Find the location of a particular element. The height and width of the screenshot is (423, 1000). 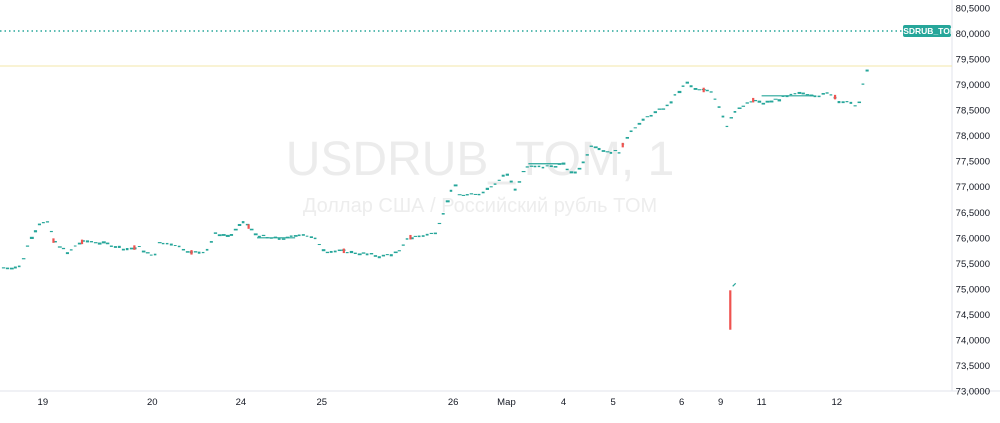

y-tick-label: 80,5000 is located at coordinates (973, 9).